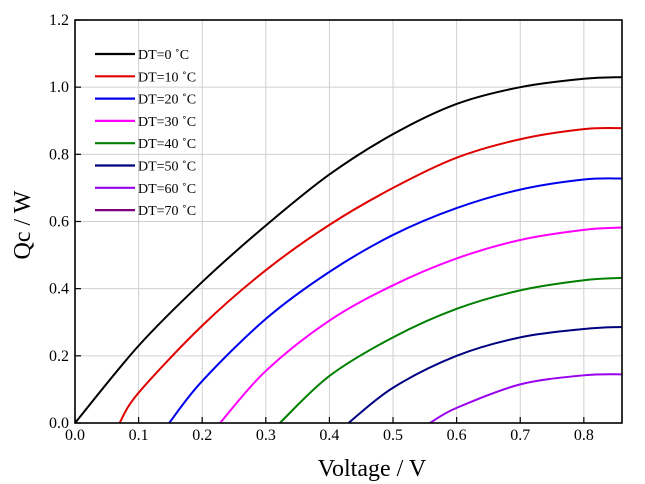 The image size is (645, 484). I want to click on x-tick-label: 0.3, so click(266, 435).